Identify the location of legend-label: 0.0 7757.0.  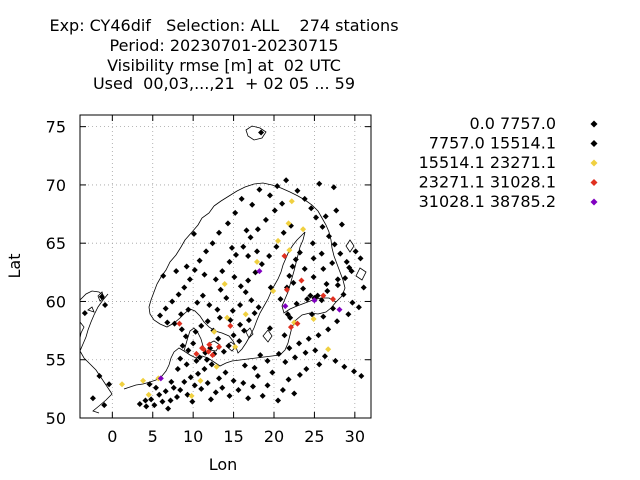
(512, 123).